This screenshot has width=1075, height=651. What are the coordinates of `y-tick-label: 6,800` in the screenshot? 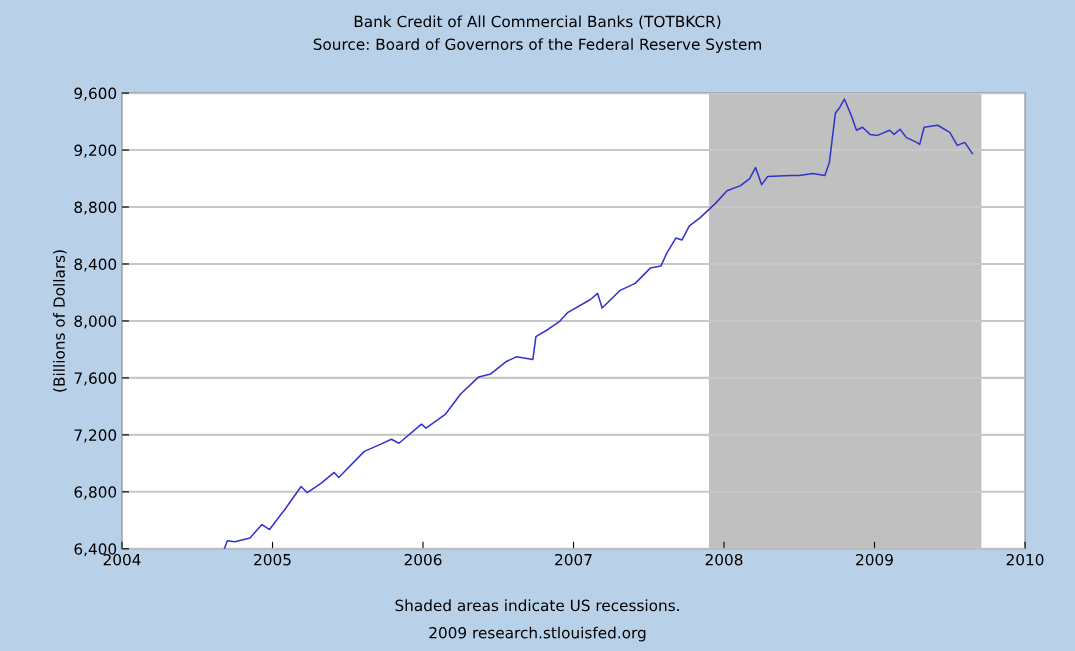 It's located at (95, 493).